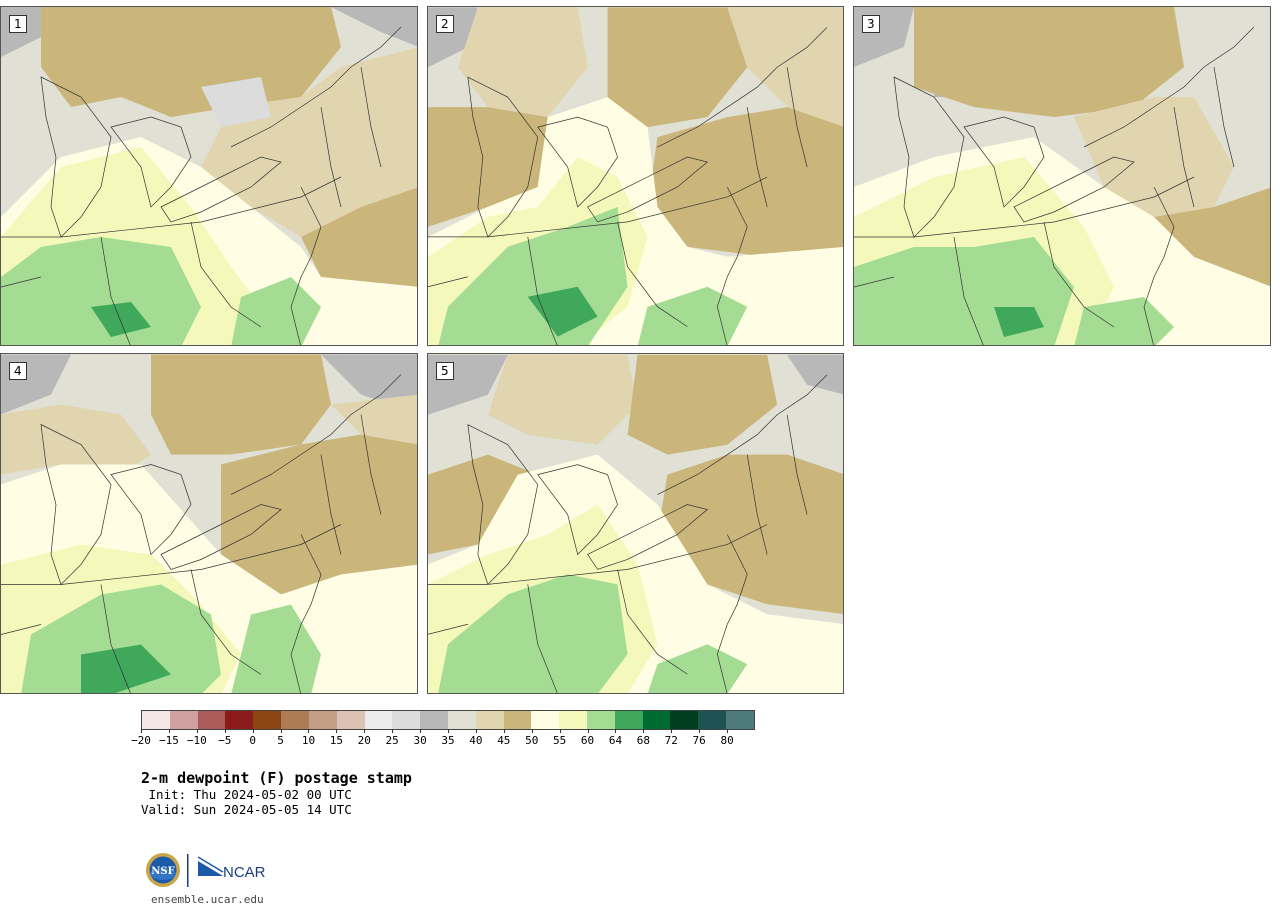  I want to click on panel-label: 1, so click(18, 24).